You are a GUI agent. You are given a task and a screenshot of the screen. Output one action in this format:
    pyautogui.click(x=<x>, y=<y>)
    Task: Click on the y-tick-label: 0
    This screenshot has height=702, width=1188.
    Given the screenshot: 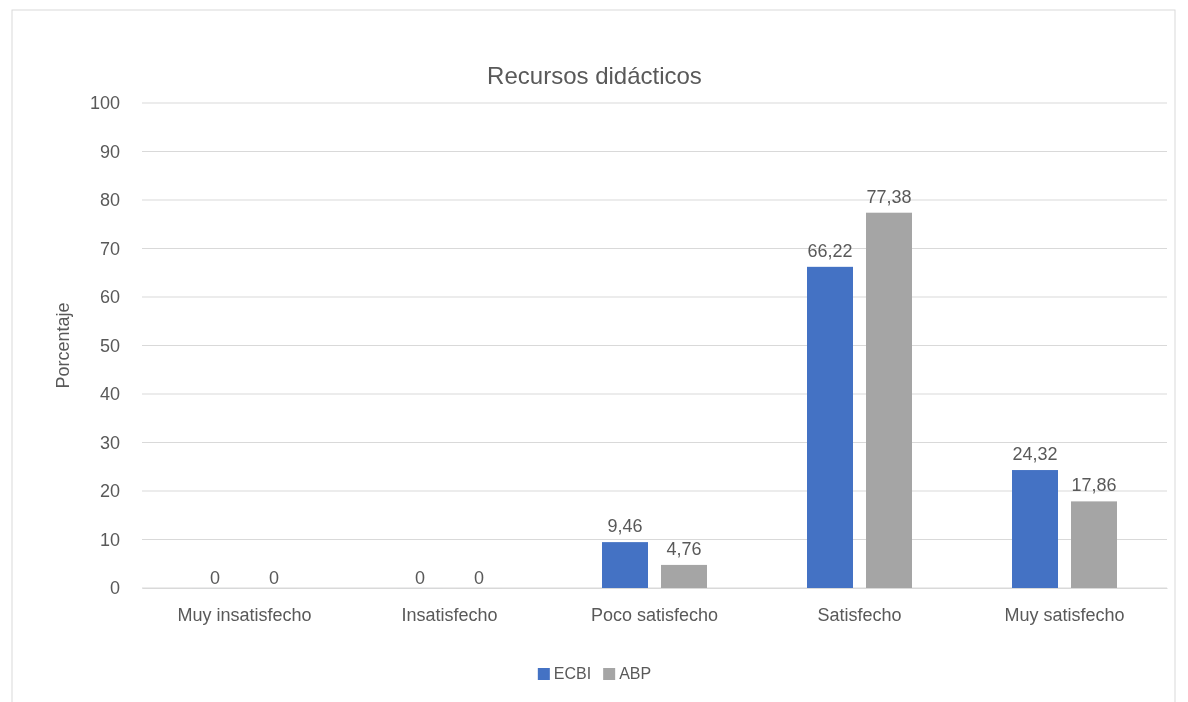 What is the action you would take?
    pyautogui.click(x=114, y=588)
    